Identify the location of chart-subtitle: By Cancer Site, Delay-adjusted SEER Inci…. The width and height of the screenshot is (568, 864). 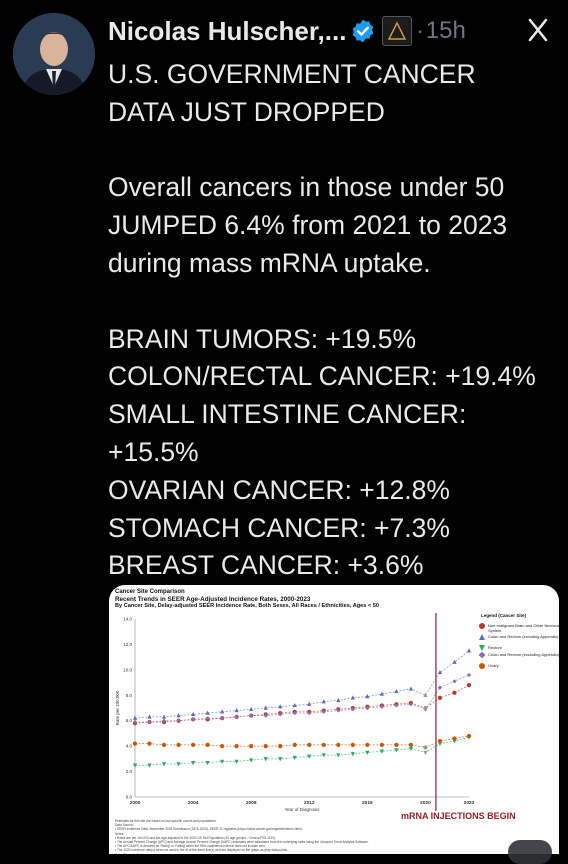
(247, 606).